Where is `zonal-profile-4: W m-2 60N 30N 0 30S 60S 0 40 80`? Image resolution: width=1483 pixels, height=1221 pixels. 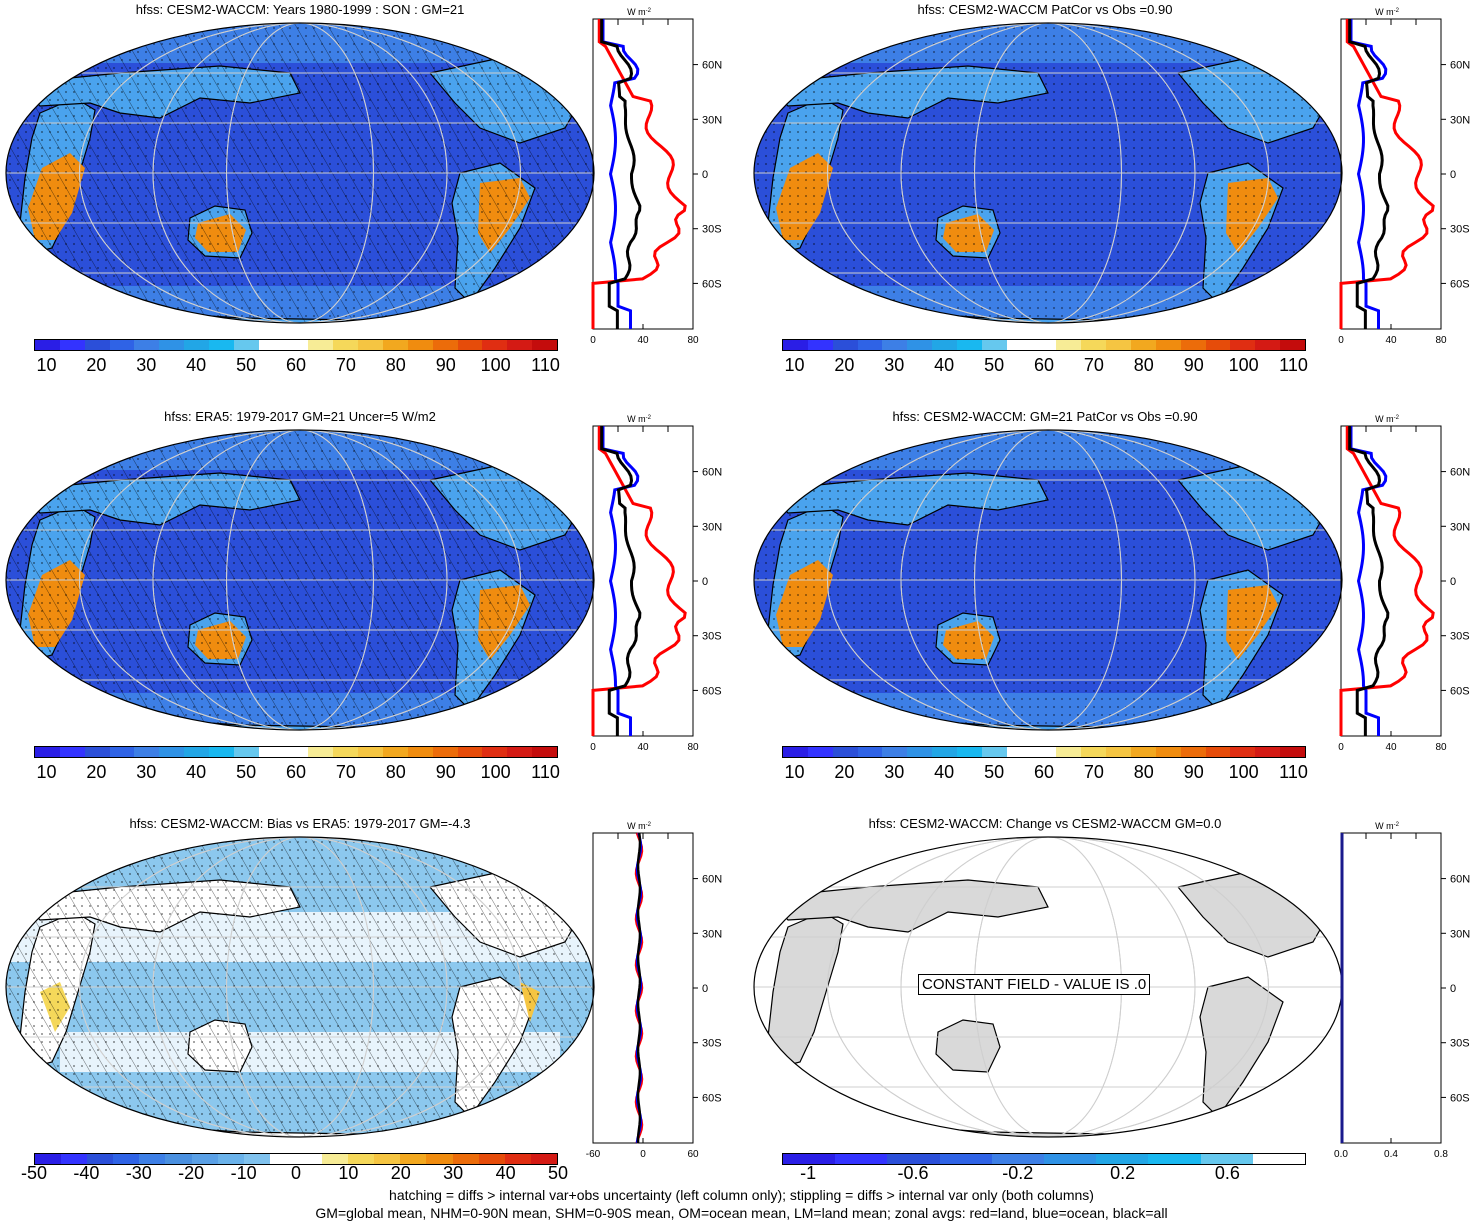
zonal-profile-4: W m-2 60N 30N 0 30S 60S 0 40 80 is located at coordinates (1404, 583).